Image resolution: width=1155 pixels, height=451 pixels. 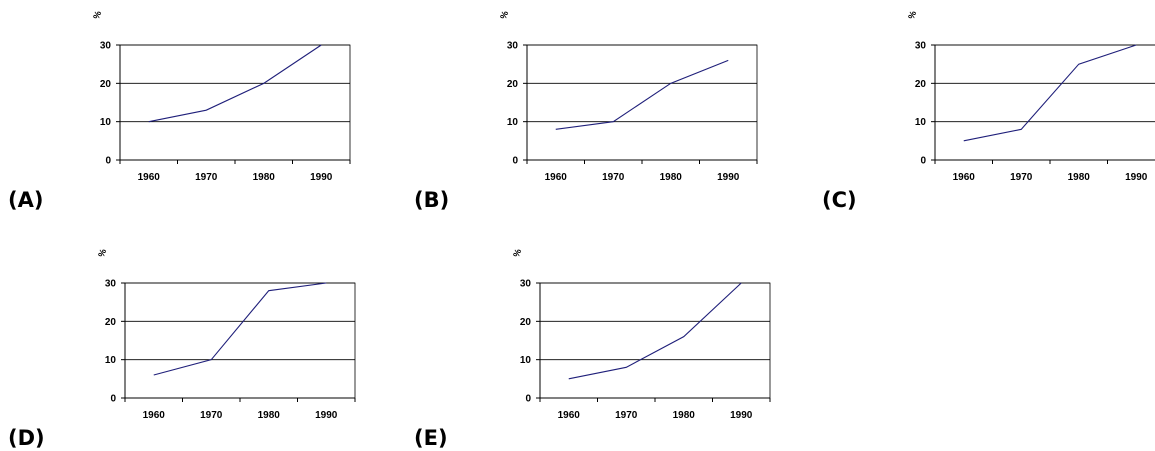 I want to click on chart-d: 0 10 20 30 1960 1970 1980 1990%, so click(x=222, y=333).